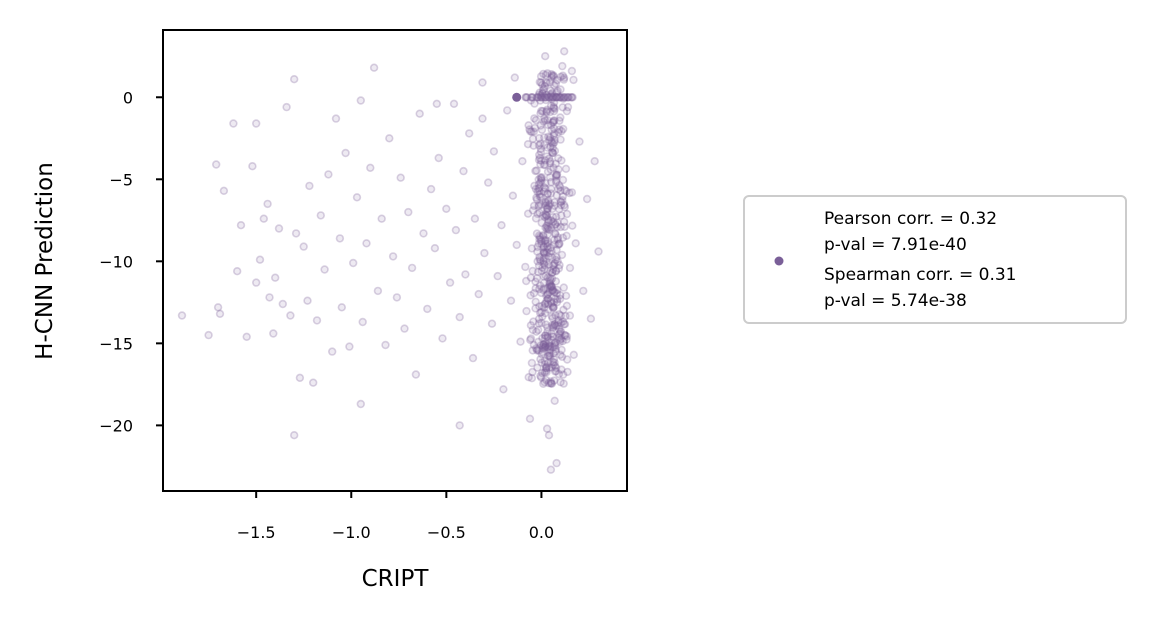  Describe the element at coordinates (45, 261) in the screenshot. I see `y-axis-label: H-CNN Prediction` at that location.